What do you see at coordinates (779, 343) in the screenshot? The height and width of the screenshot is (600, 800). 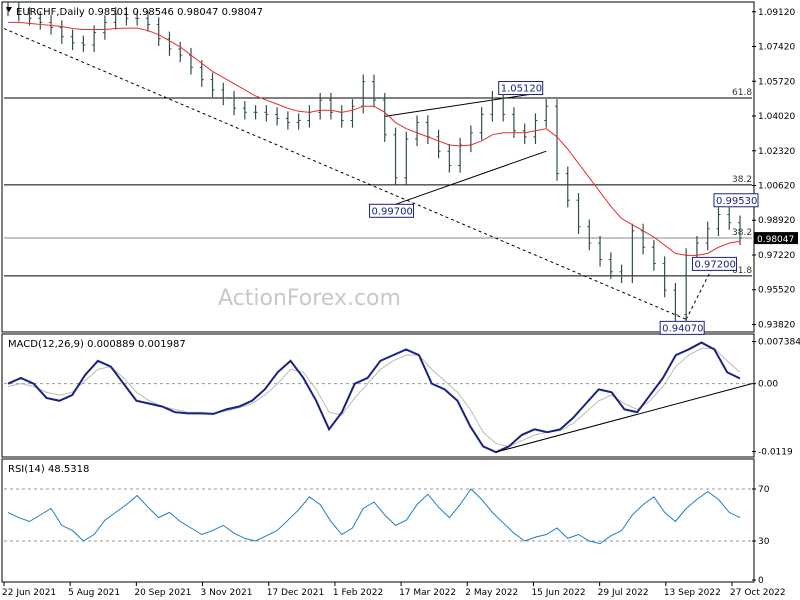 I see `macd-tick-label: 0.007384` at bounding box center [779, 343].